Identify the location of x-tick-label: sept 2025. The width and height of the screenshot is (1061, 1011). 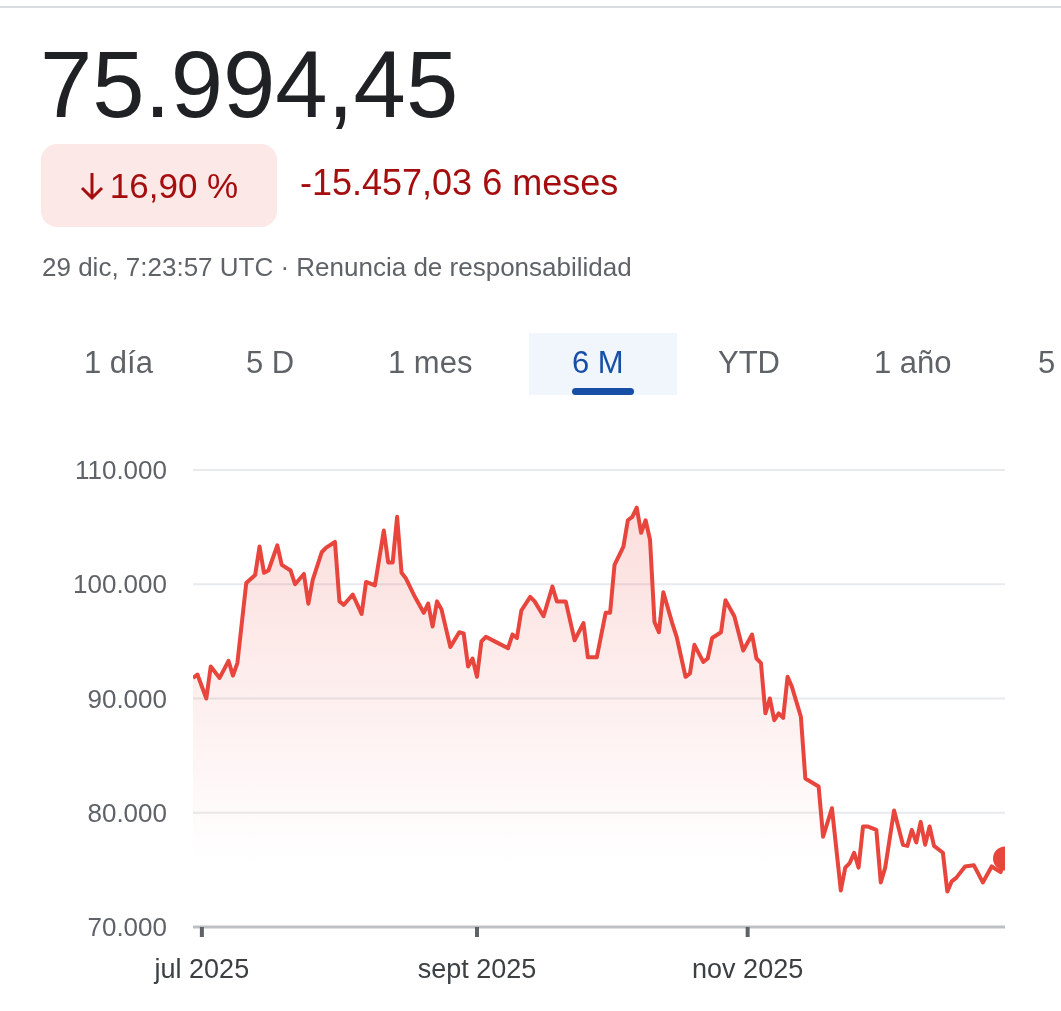
(477, 969).